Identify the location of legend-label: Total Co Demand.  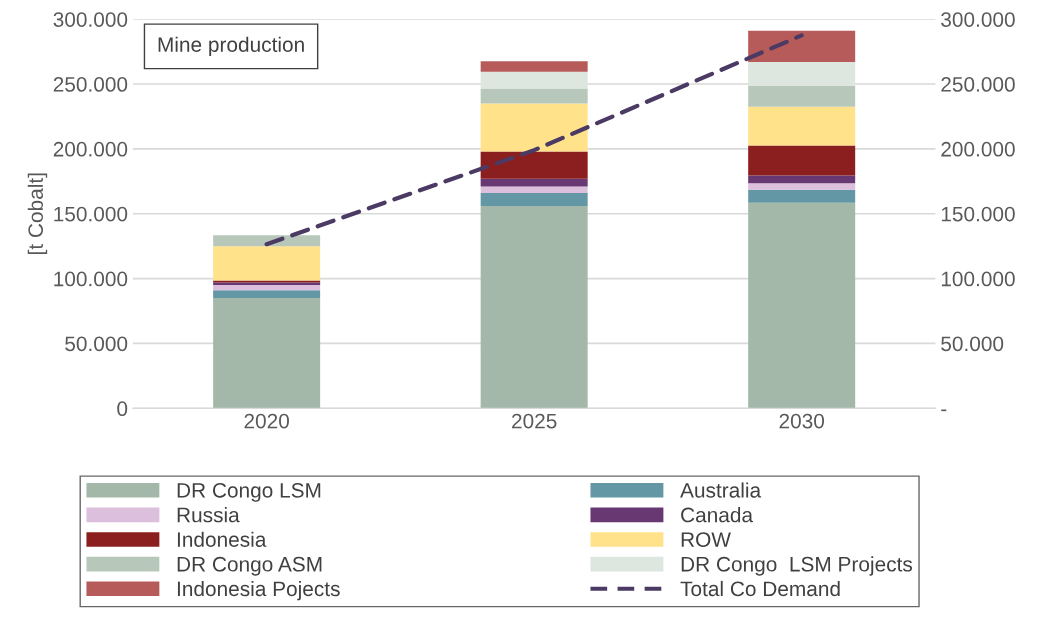
(760, 588).